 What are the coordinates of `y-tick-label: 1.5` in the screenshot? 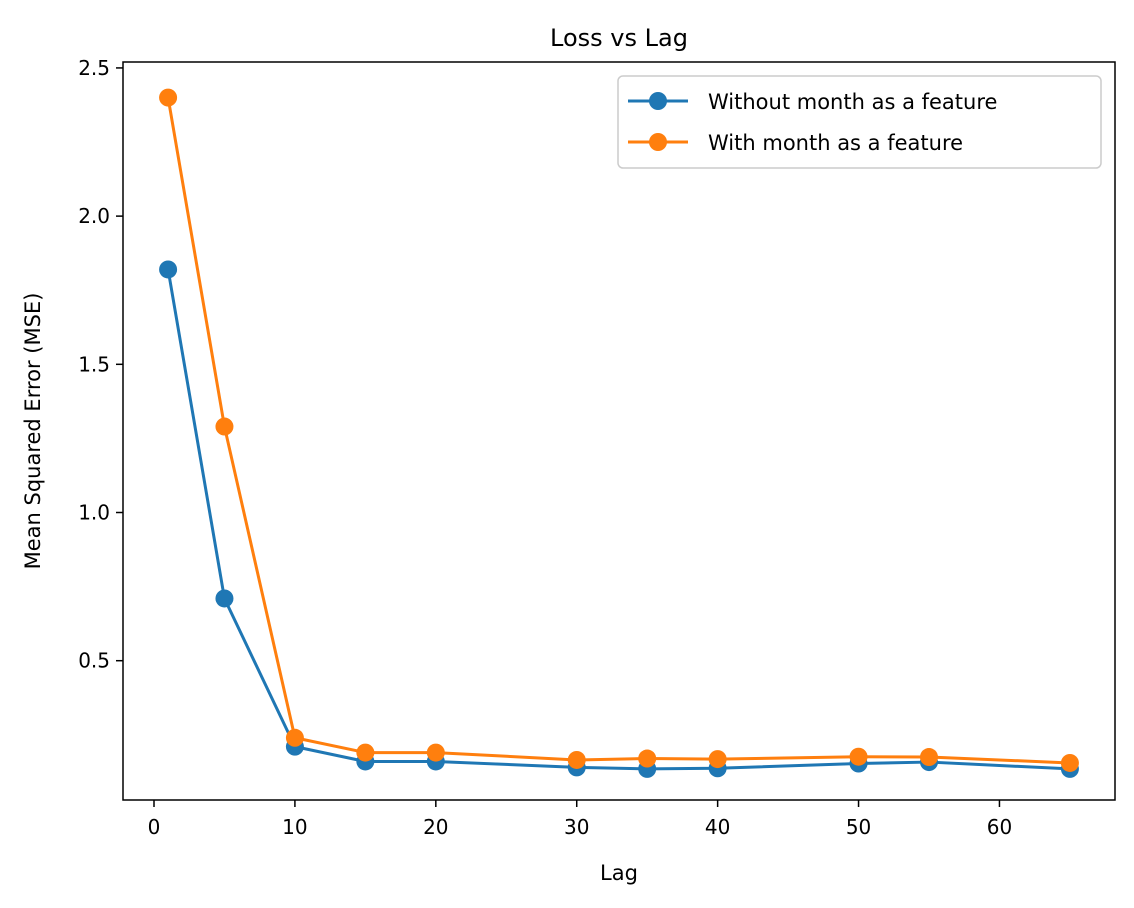 It's located at (94, 364).